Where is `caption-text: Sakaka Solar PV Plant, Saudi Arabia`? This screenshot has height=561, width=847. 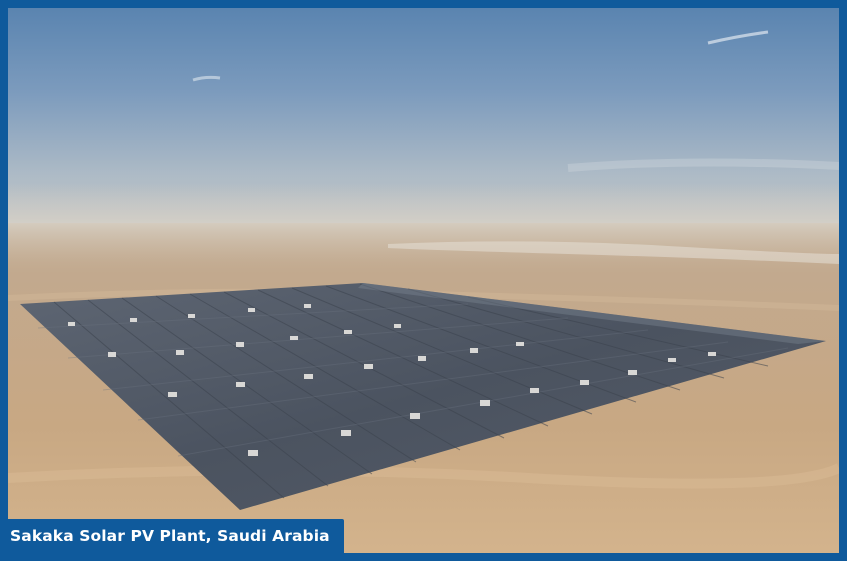
caption-text: Sakaka Solar PV Plant, Saudi Arabia is located at coordinates (170, 536).